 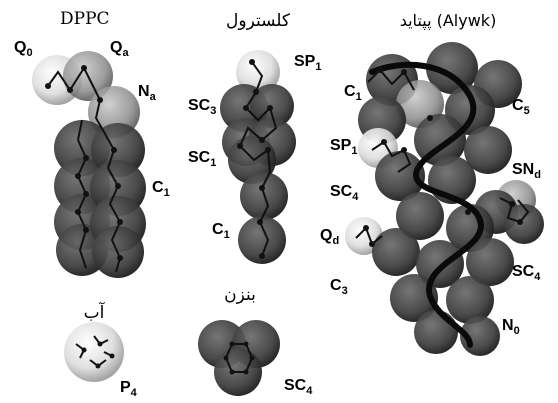 What do you see at coordinates (258, 21) in the screenshot?
I see `title-cholesterol: کلسترول` at bounding box center [258, 21].